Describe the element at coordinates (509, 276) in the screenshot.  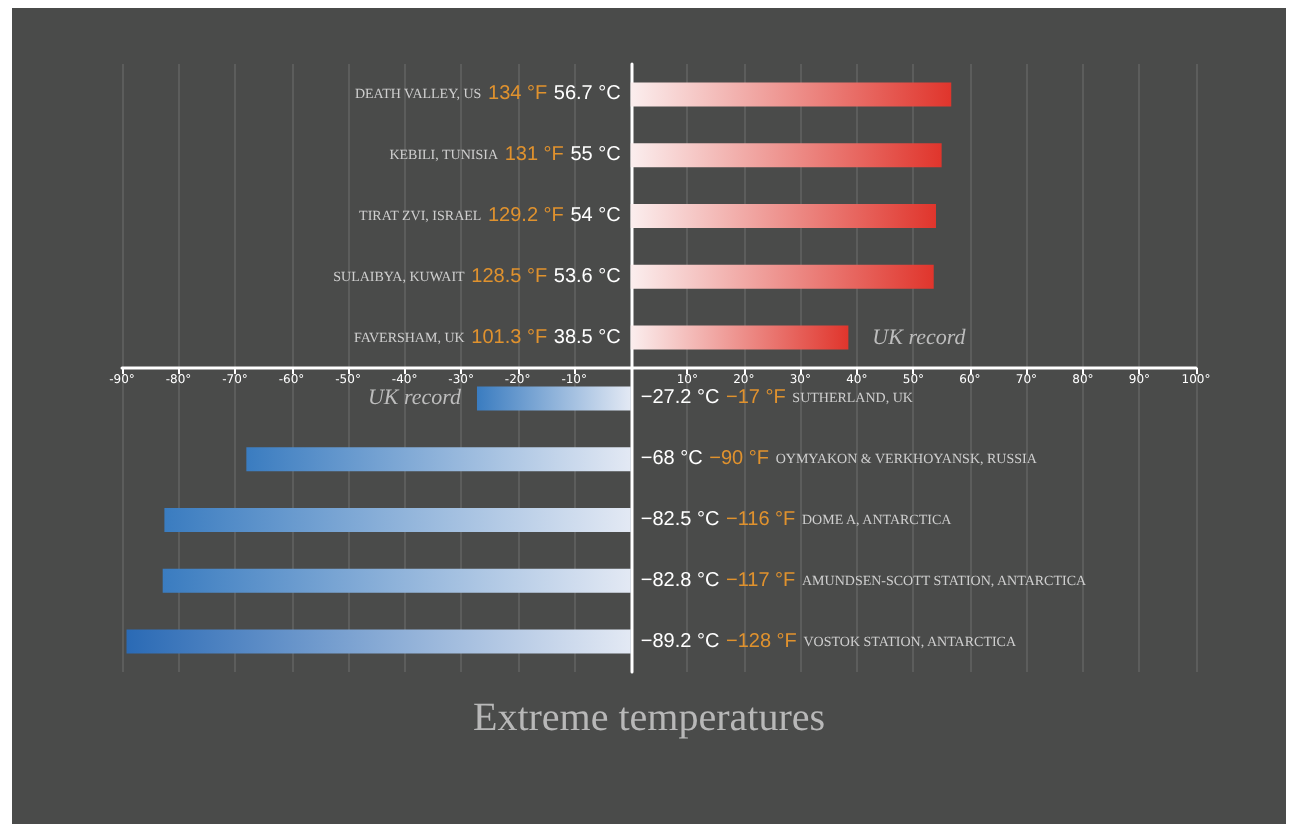
I see `annotation: 128.5 °F` at that location.